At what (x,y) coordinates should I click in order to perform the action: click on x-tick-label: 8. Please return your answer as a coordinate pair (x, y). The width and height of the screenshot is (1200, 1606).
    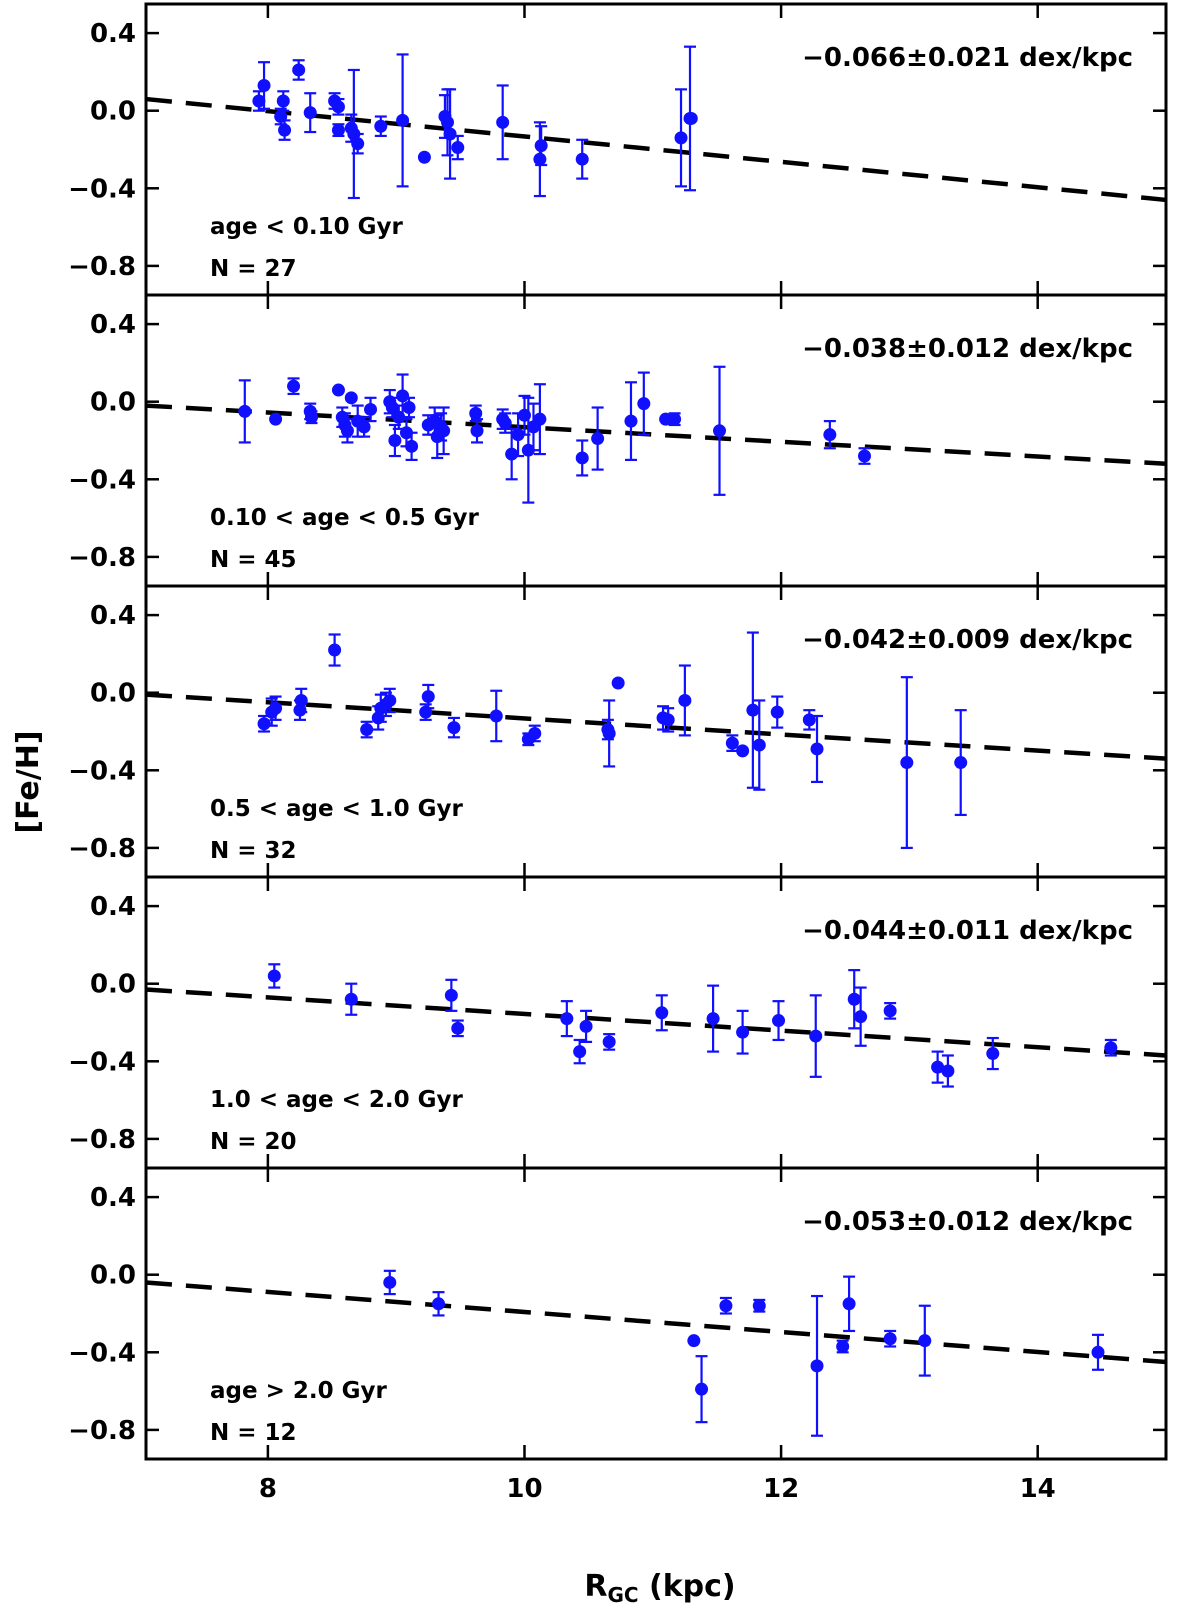
    Looking at the image, I should click on (268, 1489).